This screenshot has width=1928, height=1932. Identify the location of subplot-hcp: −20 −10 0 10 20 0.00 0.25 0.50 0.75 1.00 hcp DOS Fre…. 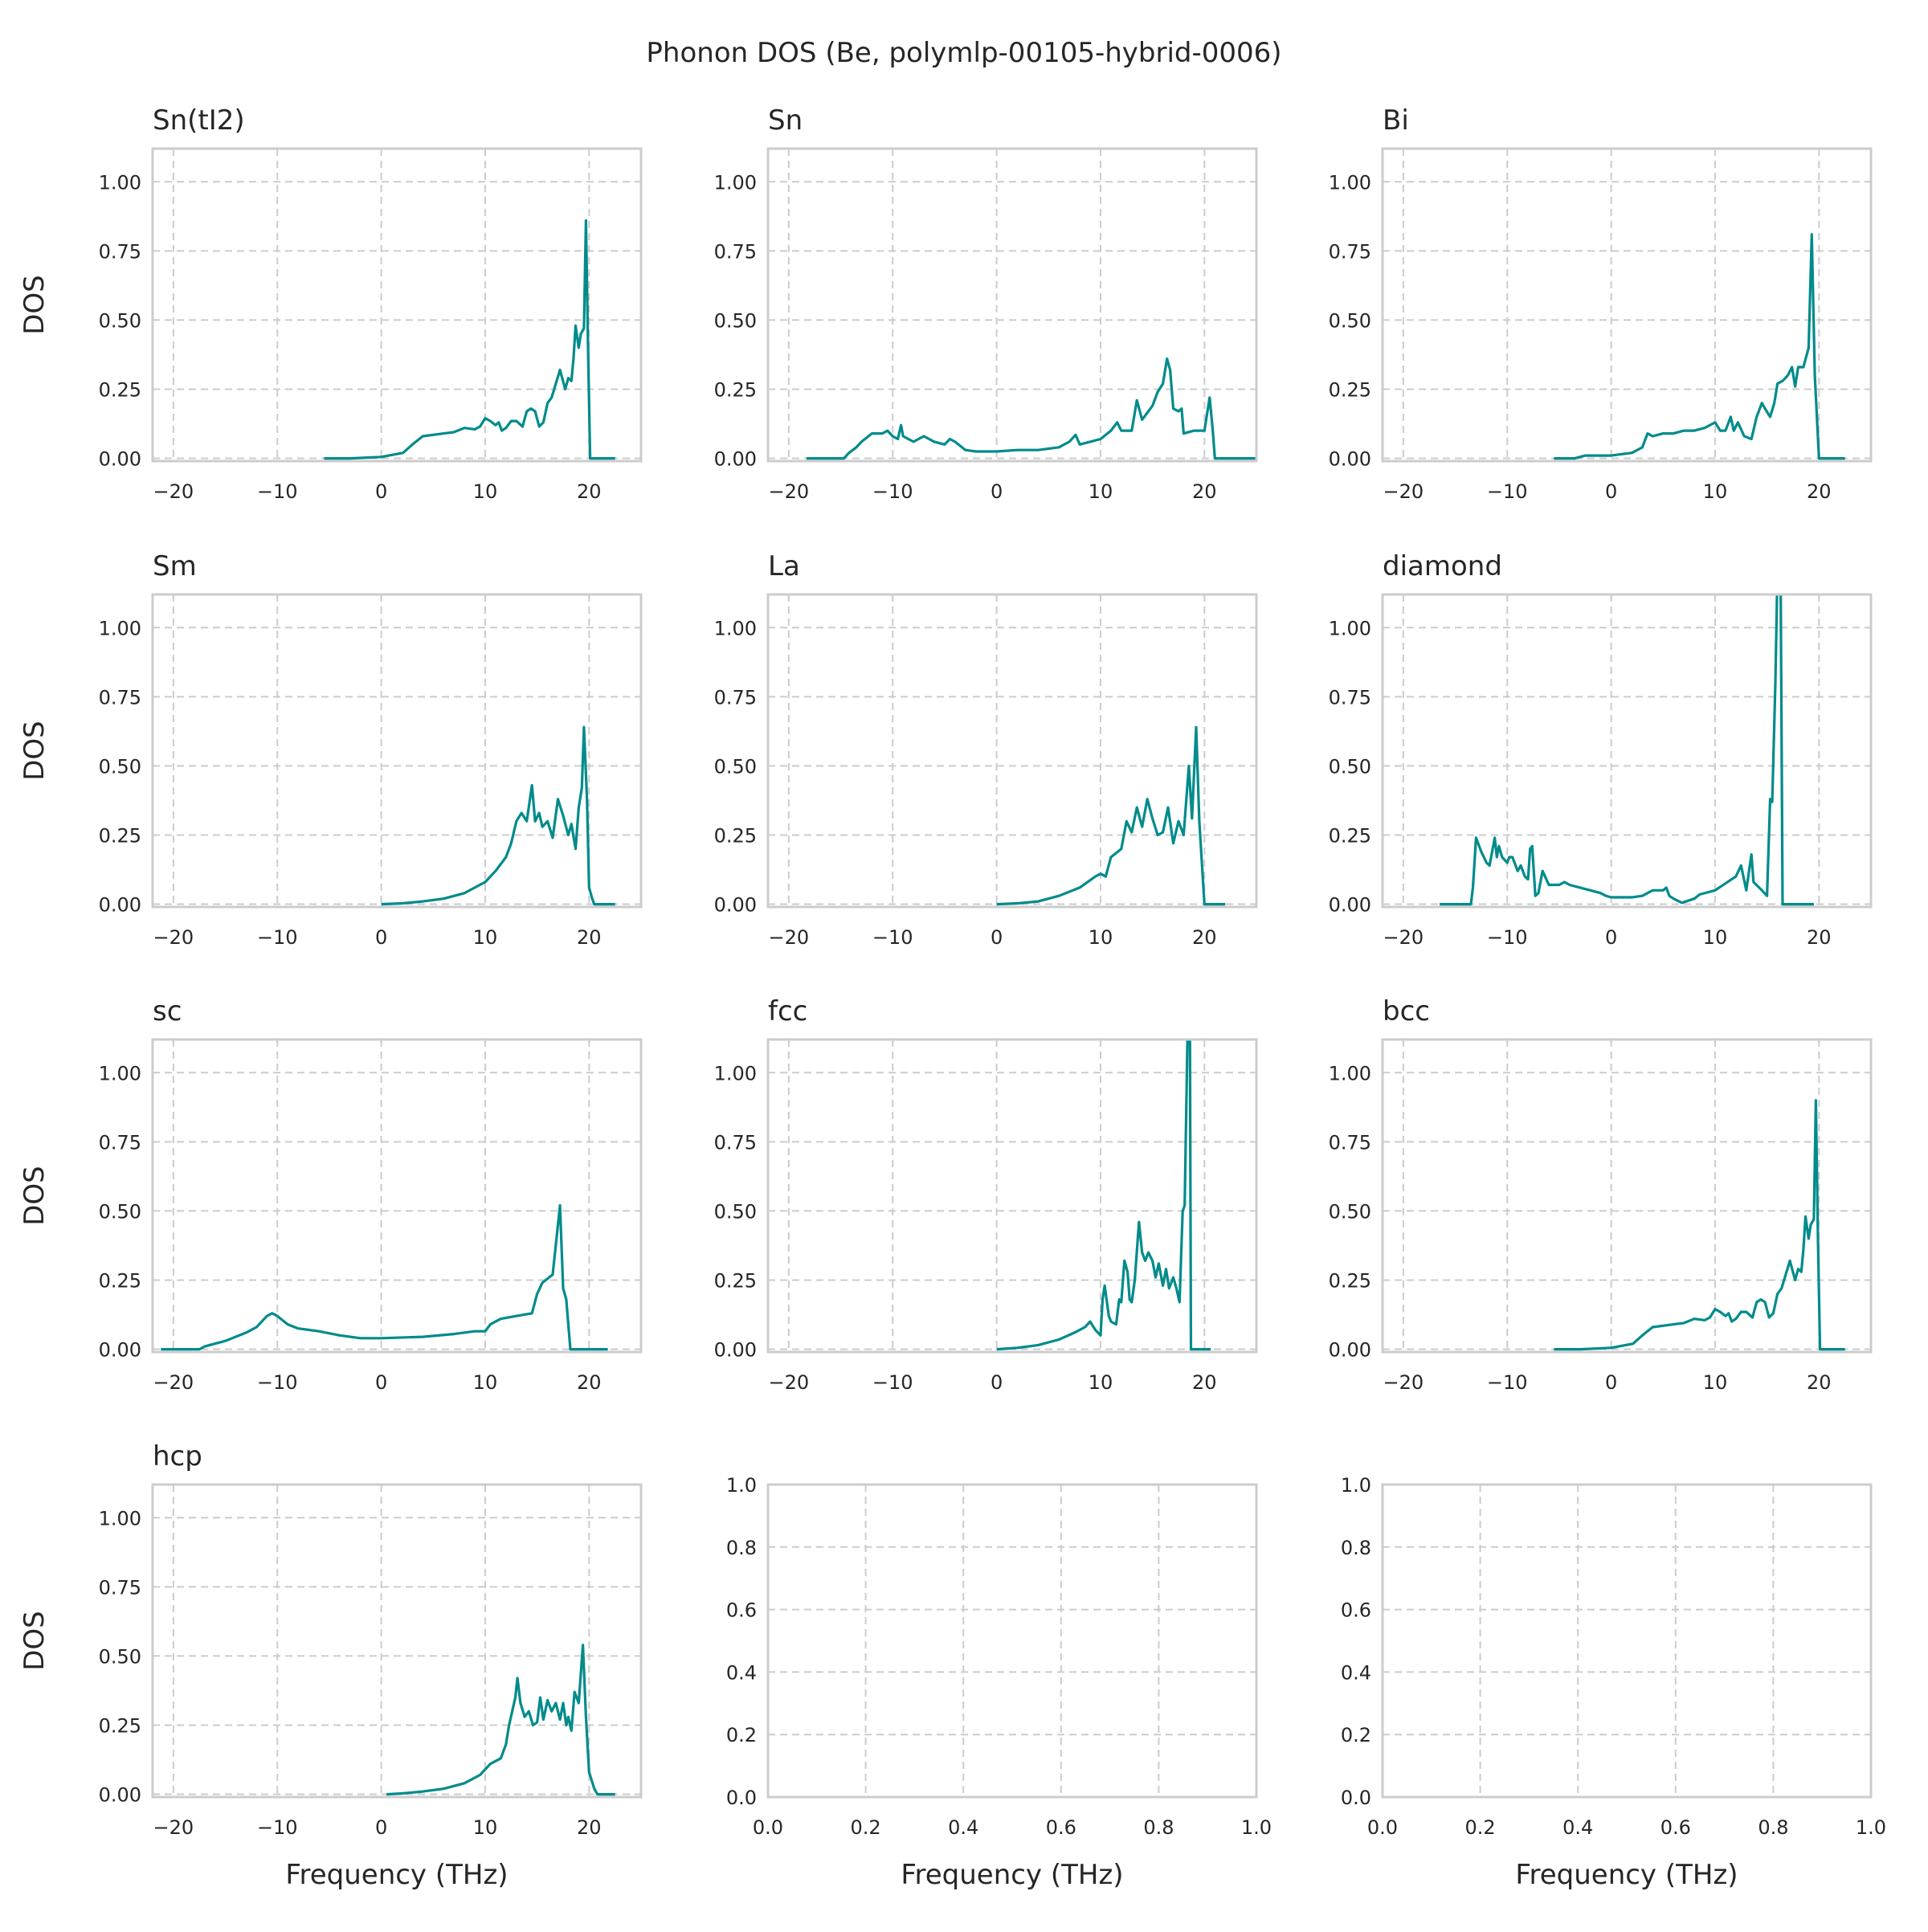
(330, 1666).